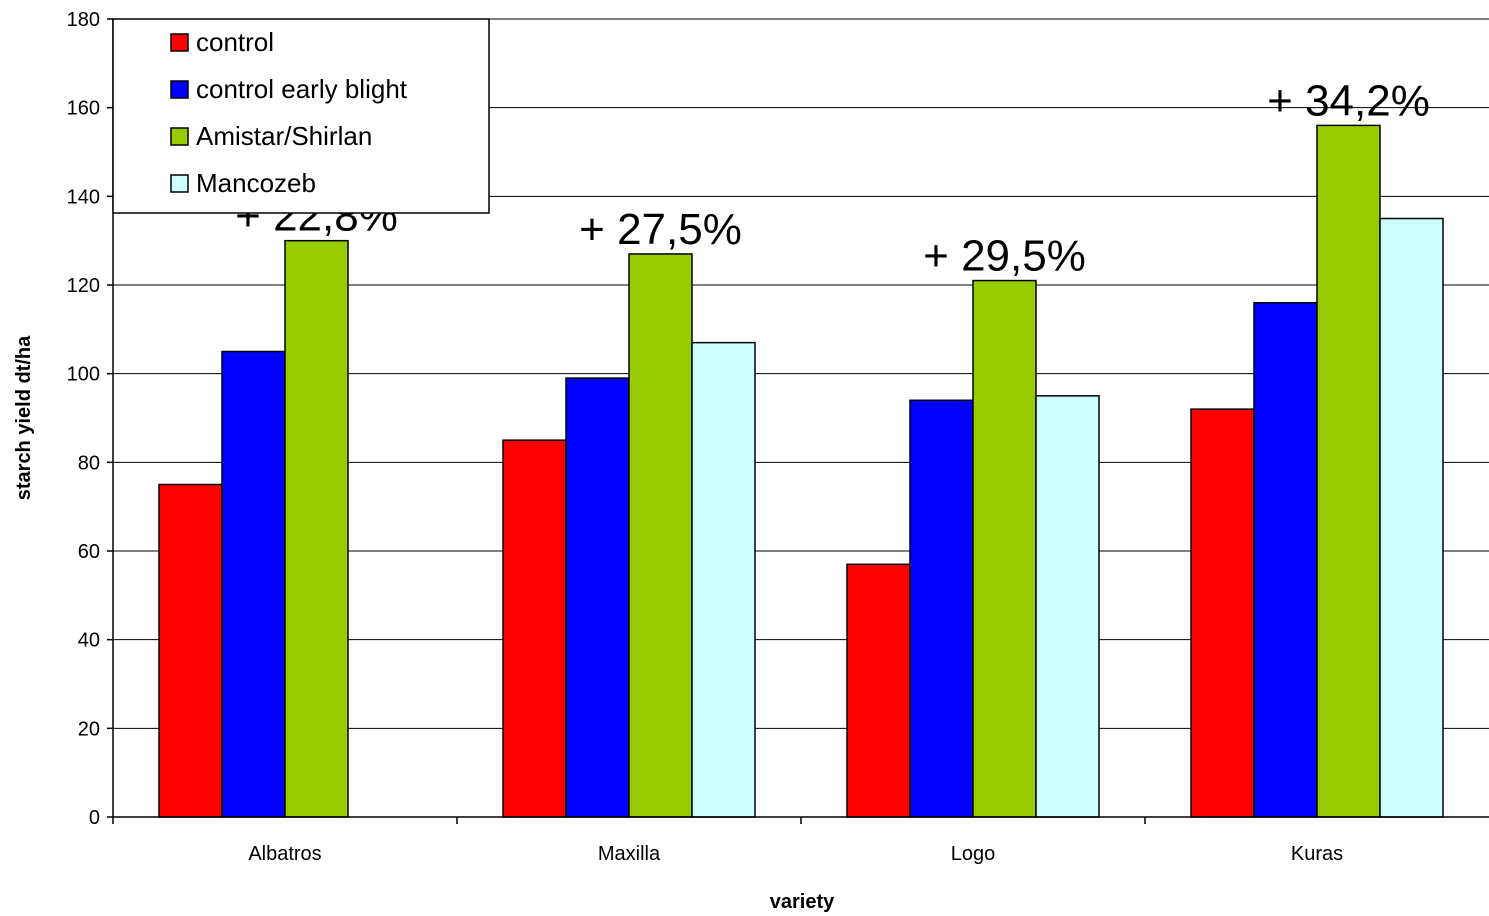 This screenshot has height=916, width=1489. Describe the element at coordinates (89, 729) in the screenshot. I see `y-tick-label: 20` at that location.